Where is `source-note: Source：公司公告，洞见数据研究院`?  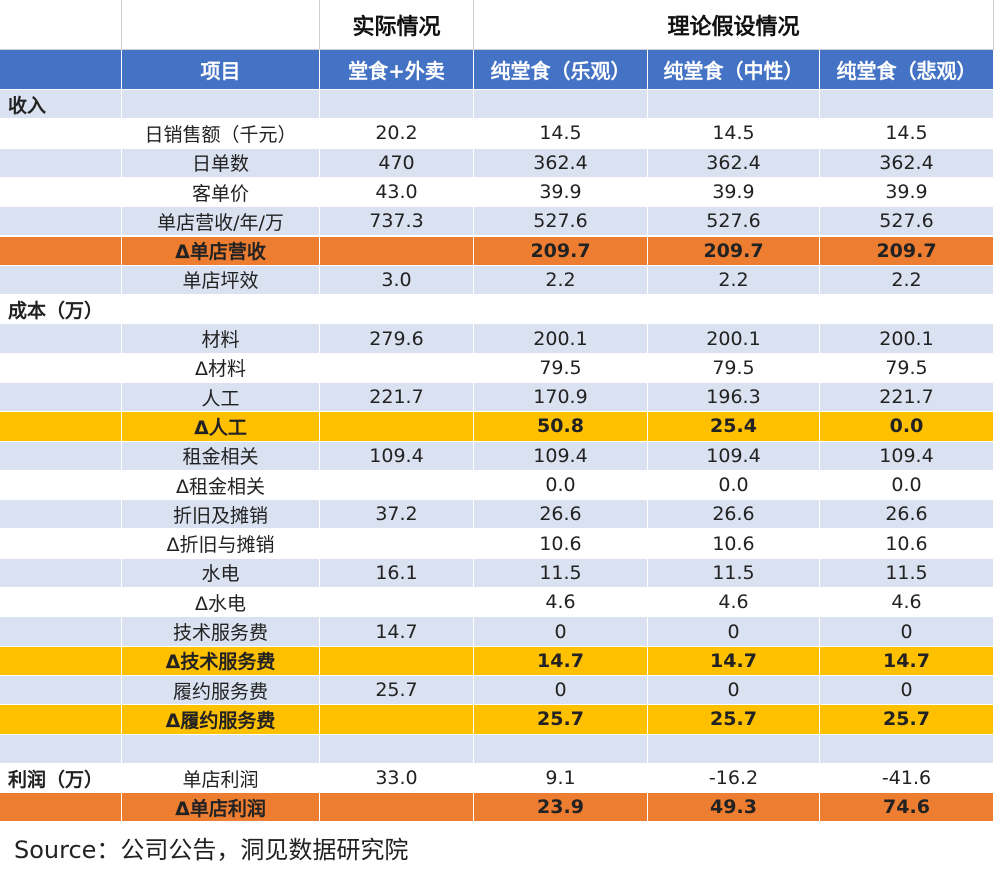
source-note: Source：公司公告，洞见数据研究院 is located at coordinates (211, 850).